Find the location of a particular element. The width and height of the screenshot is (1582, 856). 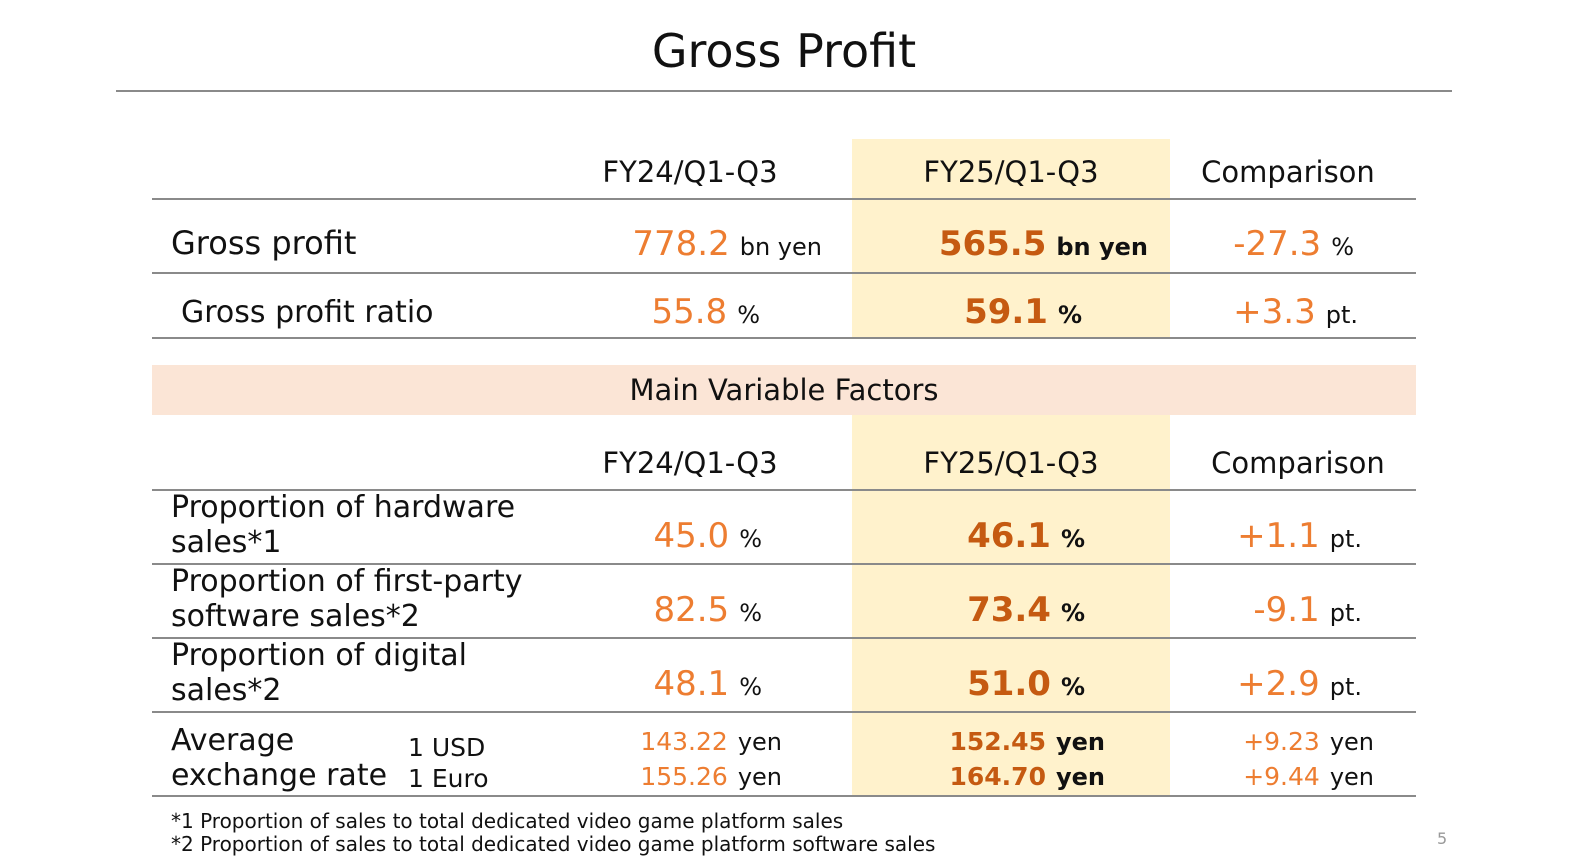

fy25-fx: 152.45 yen 164.70 yen is located at coordinates (1027, 759).